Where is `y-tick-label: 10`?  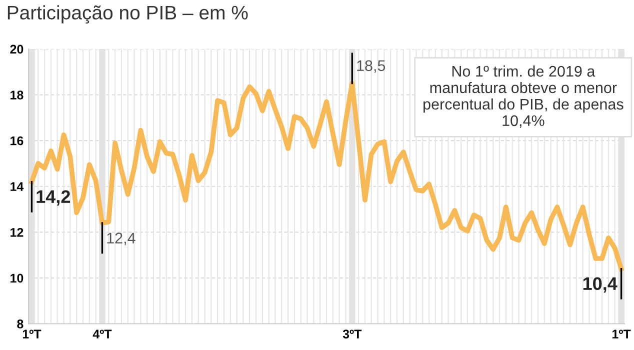 y-tick-label: 10 is located at coordinates (17, 278).